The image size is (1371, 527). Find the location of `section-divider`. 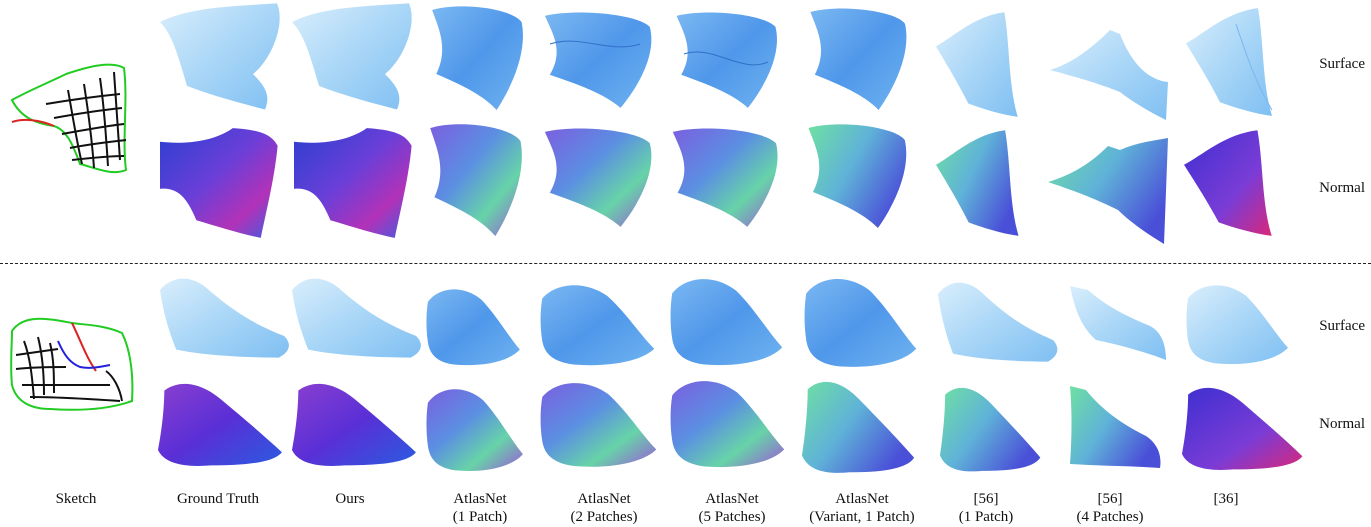

section-divider is located at coordinates (685, 263).